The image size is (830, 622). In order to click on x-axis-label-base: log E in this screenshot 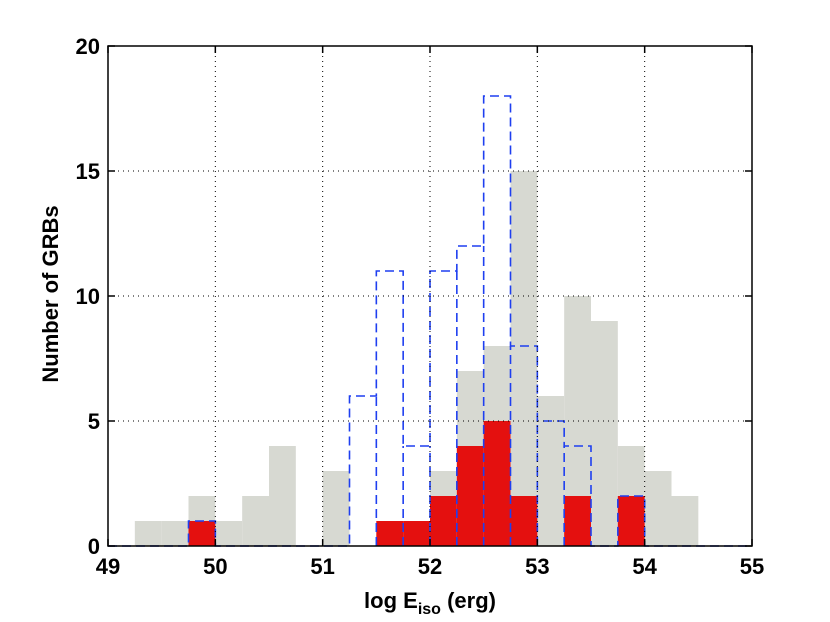, I will do `click(391, 600)`.